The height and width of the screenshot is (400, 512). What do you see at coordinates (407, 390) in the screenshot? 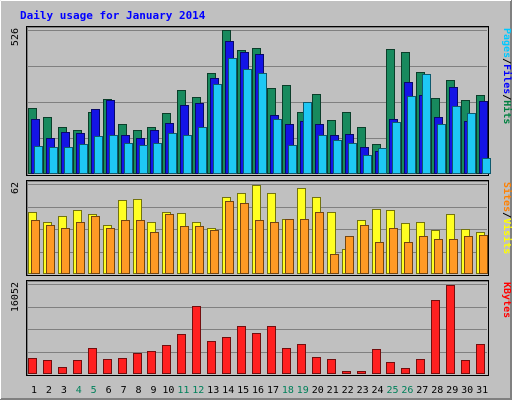
I see `x-tick-label-day-26: 26` at bounding box center [407, 390].